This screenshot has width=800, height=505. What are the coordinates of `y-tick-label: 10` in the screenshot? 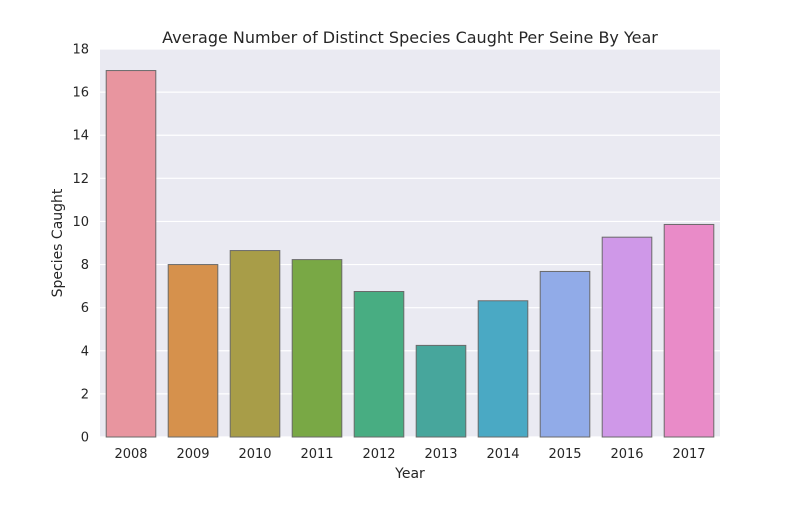 It's located at (80, 222).